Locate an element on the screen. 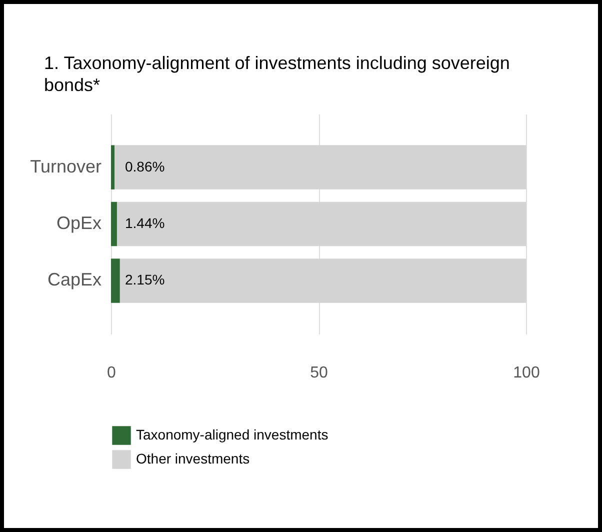  data-label: 2.15% is located at coordinates (145, 280).